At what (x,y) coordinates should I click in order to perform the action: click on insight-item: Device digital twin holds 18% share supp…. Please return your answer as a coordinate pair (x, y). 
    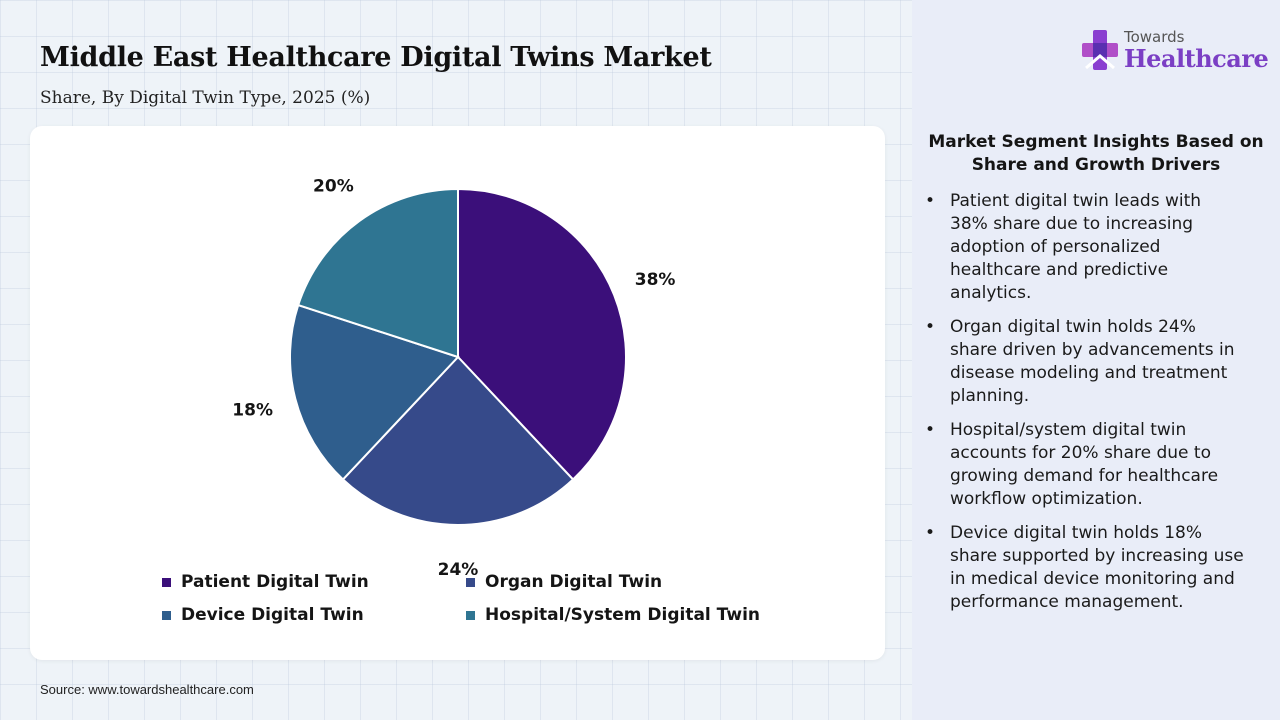
    Looking at the image, I should click on (1083, 568).